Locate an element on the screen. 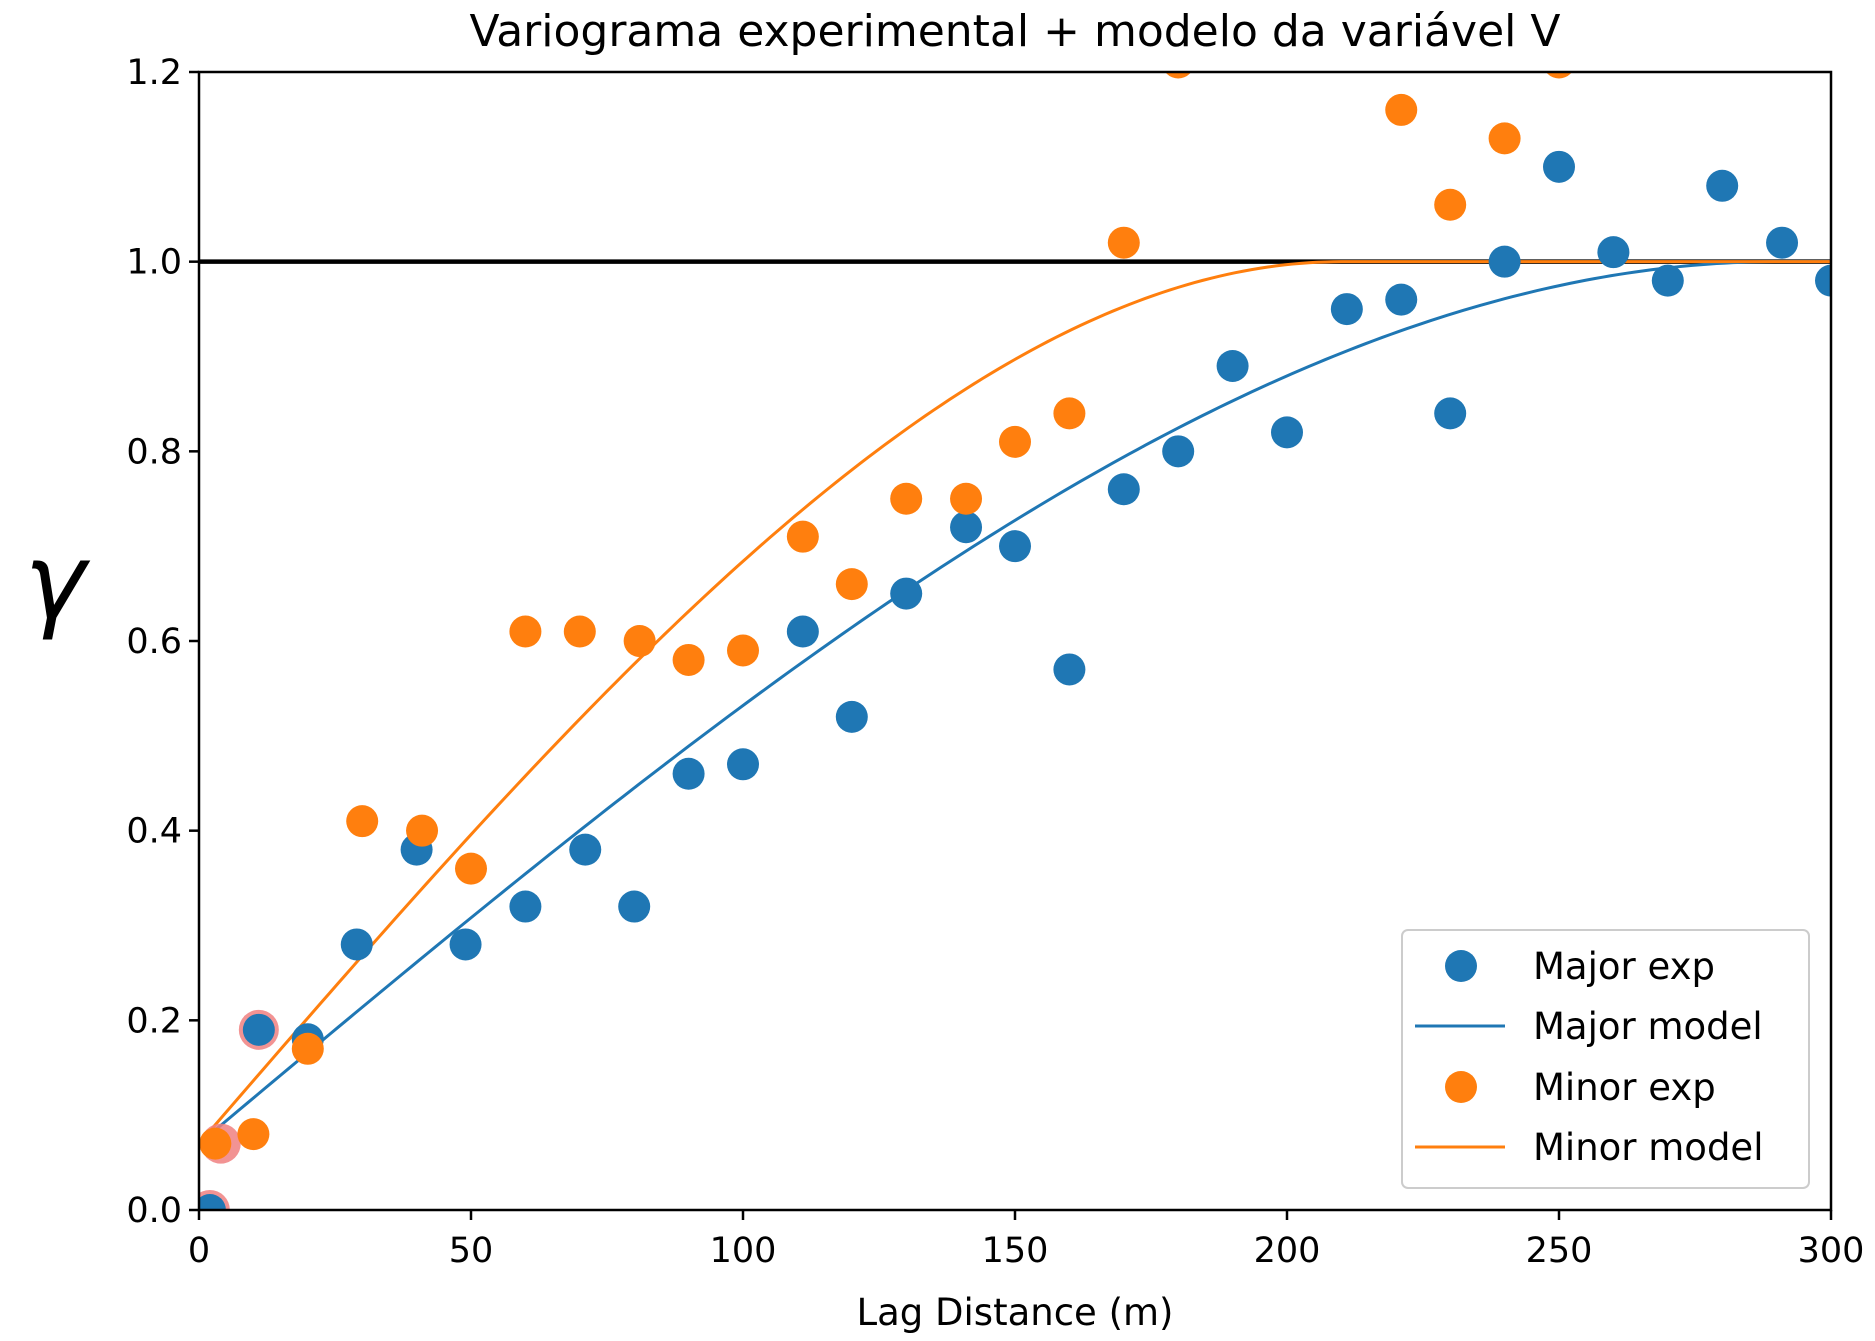  x-tick-label: 200 is located at coordinates (1287, 1251).